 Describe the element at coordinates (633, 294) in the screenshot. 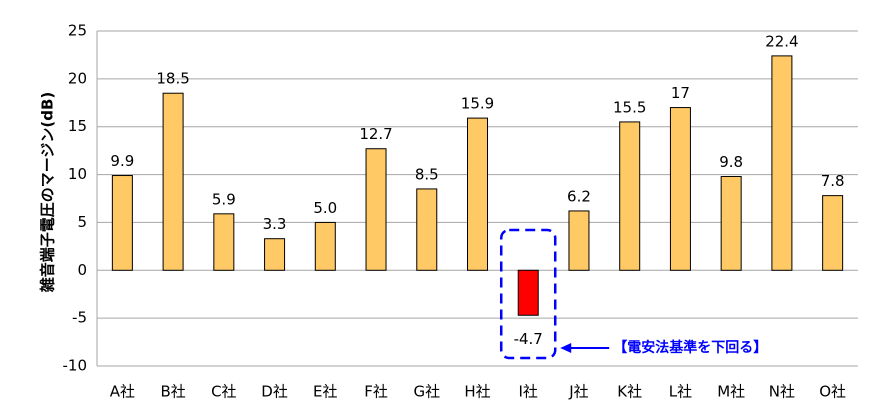

I see `callout-annotation: 【電安法基準を下回る】` at that location.